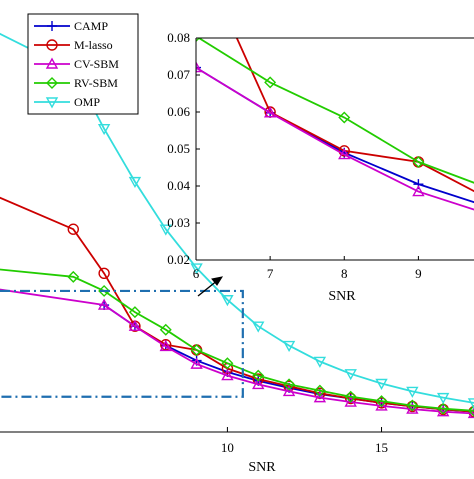 Image resolution: width=474 pixels, height=479 pixels. Describe the element at coordinates (262, 467) in the screenshot. I see `main-x-label: SNR` at that location.